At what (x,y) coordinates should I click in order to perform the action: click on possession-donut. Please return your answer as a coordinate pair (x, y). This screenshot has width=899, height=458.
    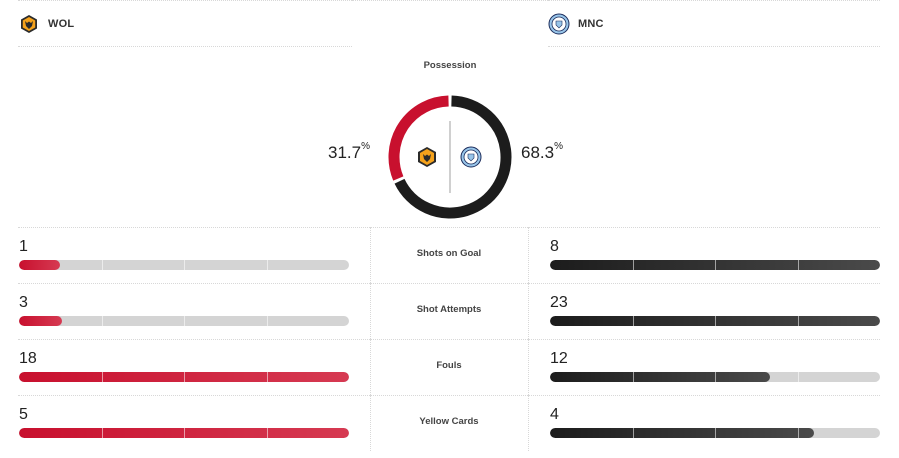
    Looking at the image, I should click on (450, 157).